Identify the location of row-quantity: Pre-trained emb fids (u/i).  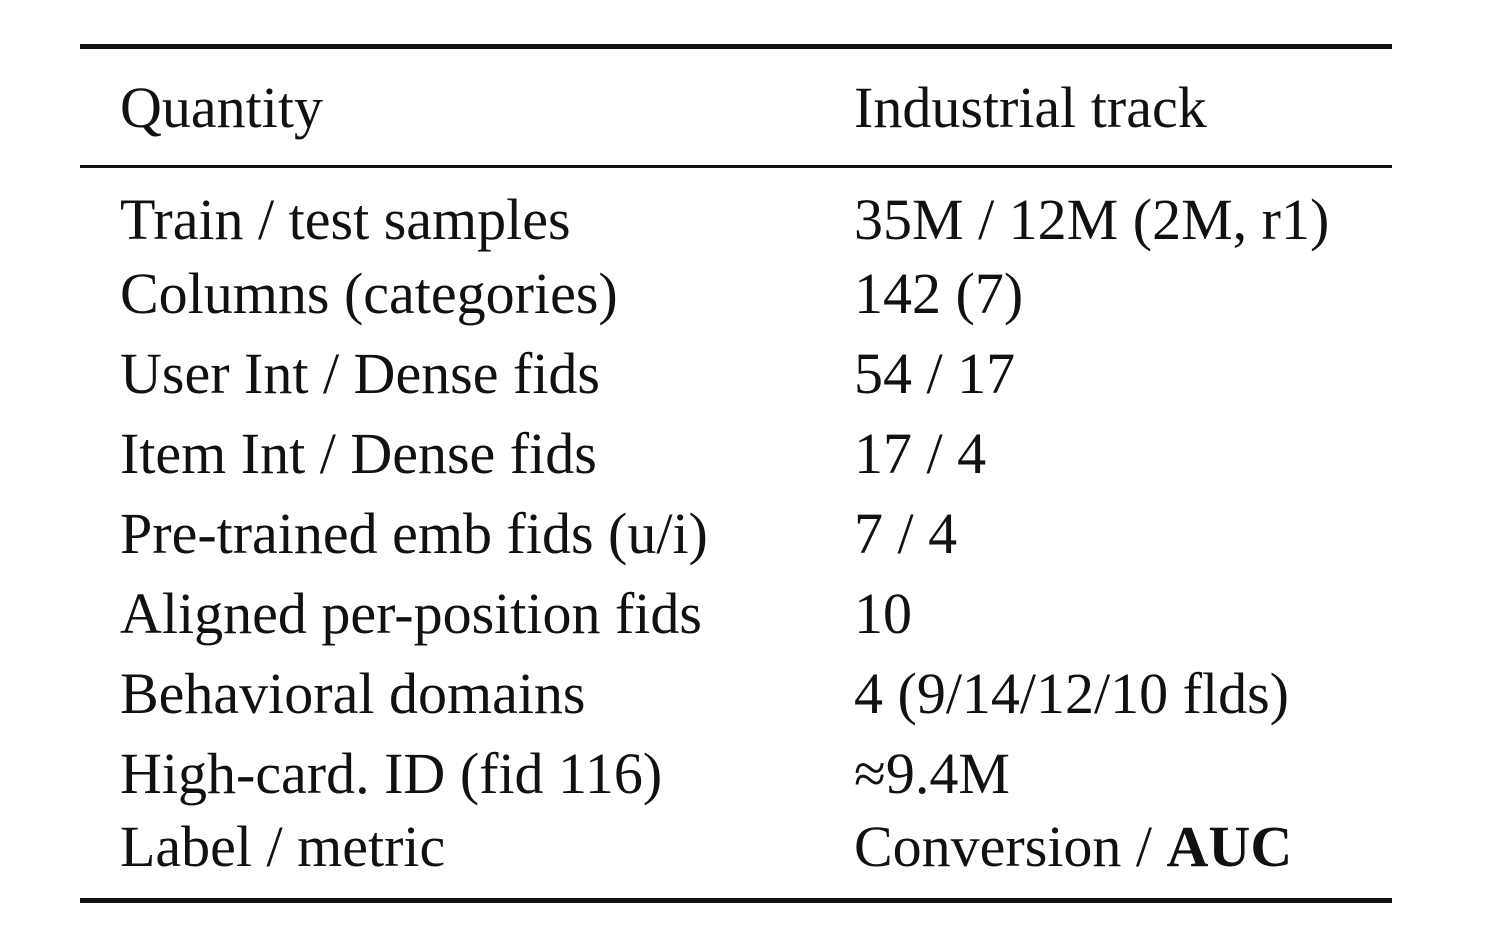
(414, 533).